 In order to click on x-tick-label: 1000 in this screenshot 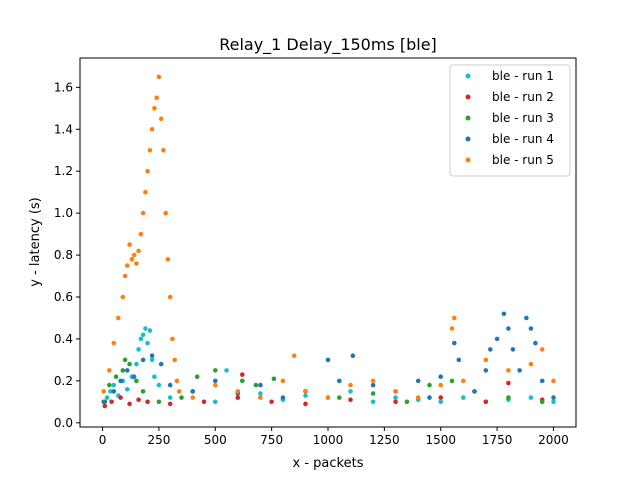, I will do `click(328, 440)`.